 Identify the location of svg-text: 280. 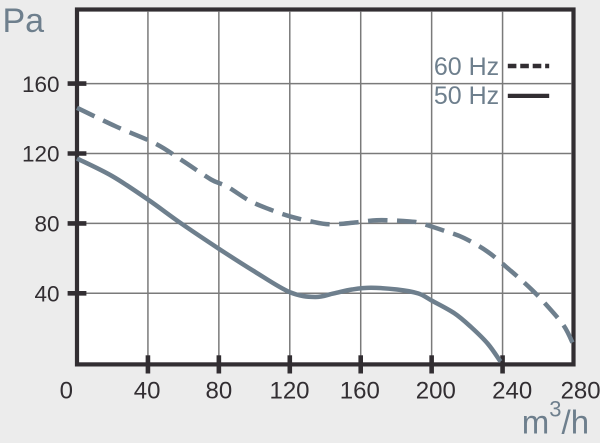
(580, 391).